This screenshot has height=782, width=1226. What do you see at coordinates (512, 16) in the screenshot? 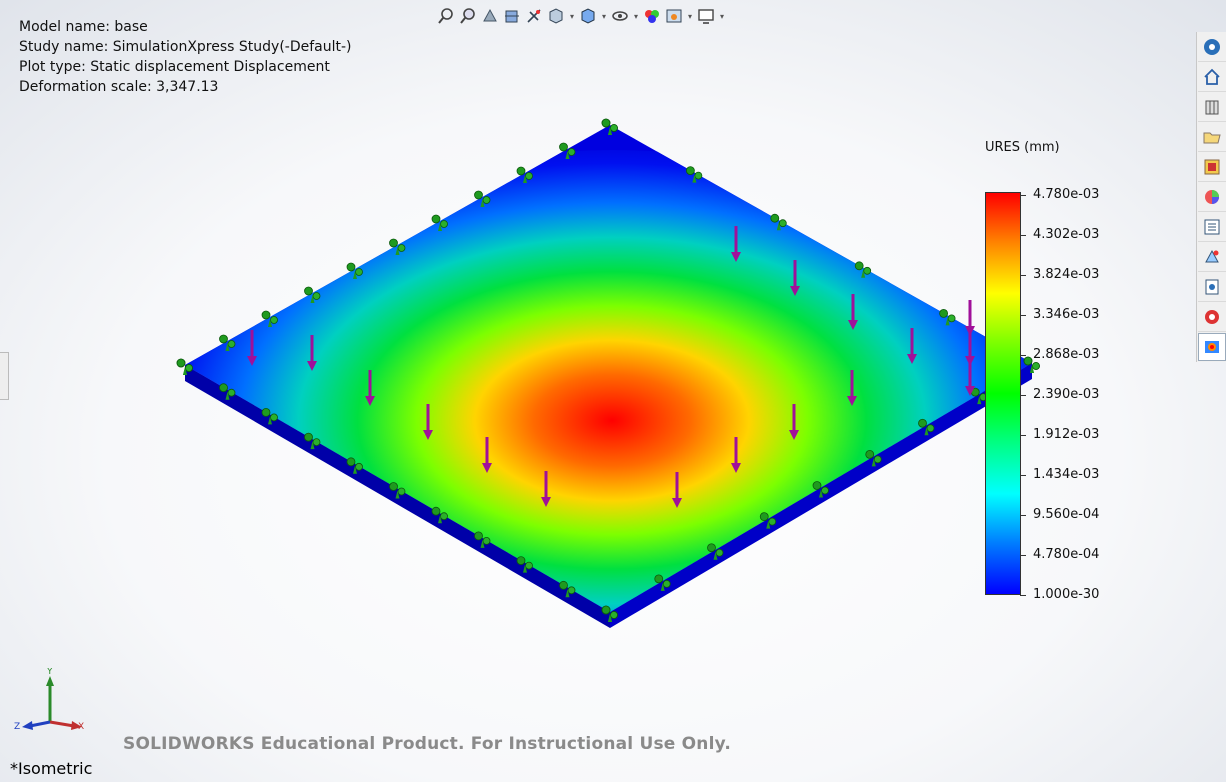
I see `section-view-icon` at bounding box center [512, 16].